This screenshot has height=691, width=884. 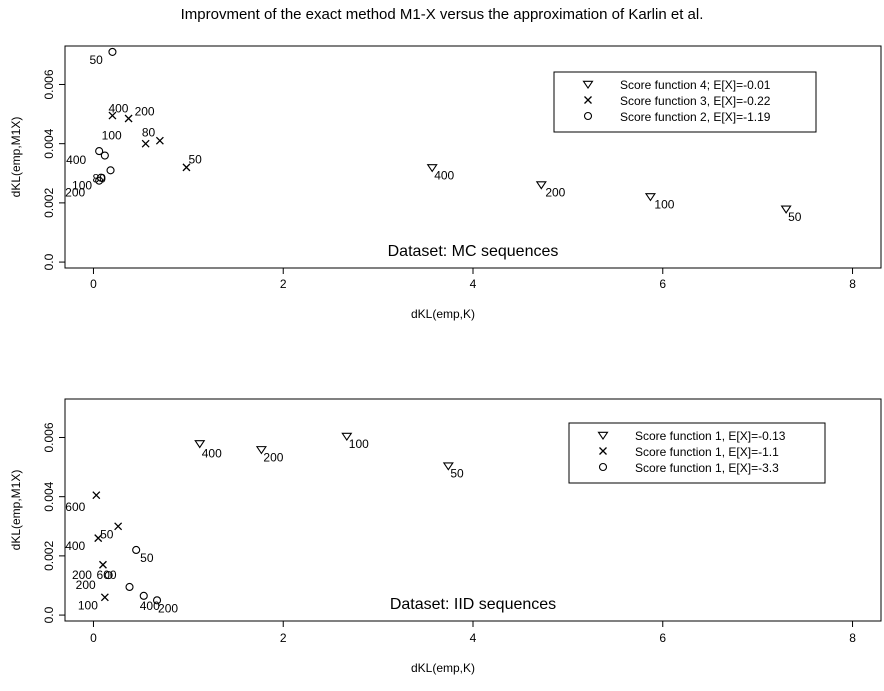 What do you see at coordinates (147, 558) in the screenshot?
I see `point-label-2-2-0: 50` at bounding box center [147, 558].